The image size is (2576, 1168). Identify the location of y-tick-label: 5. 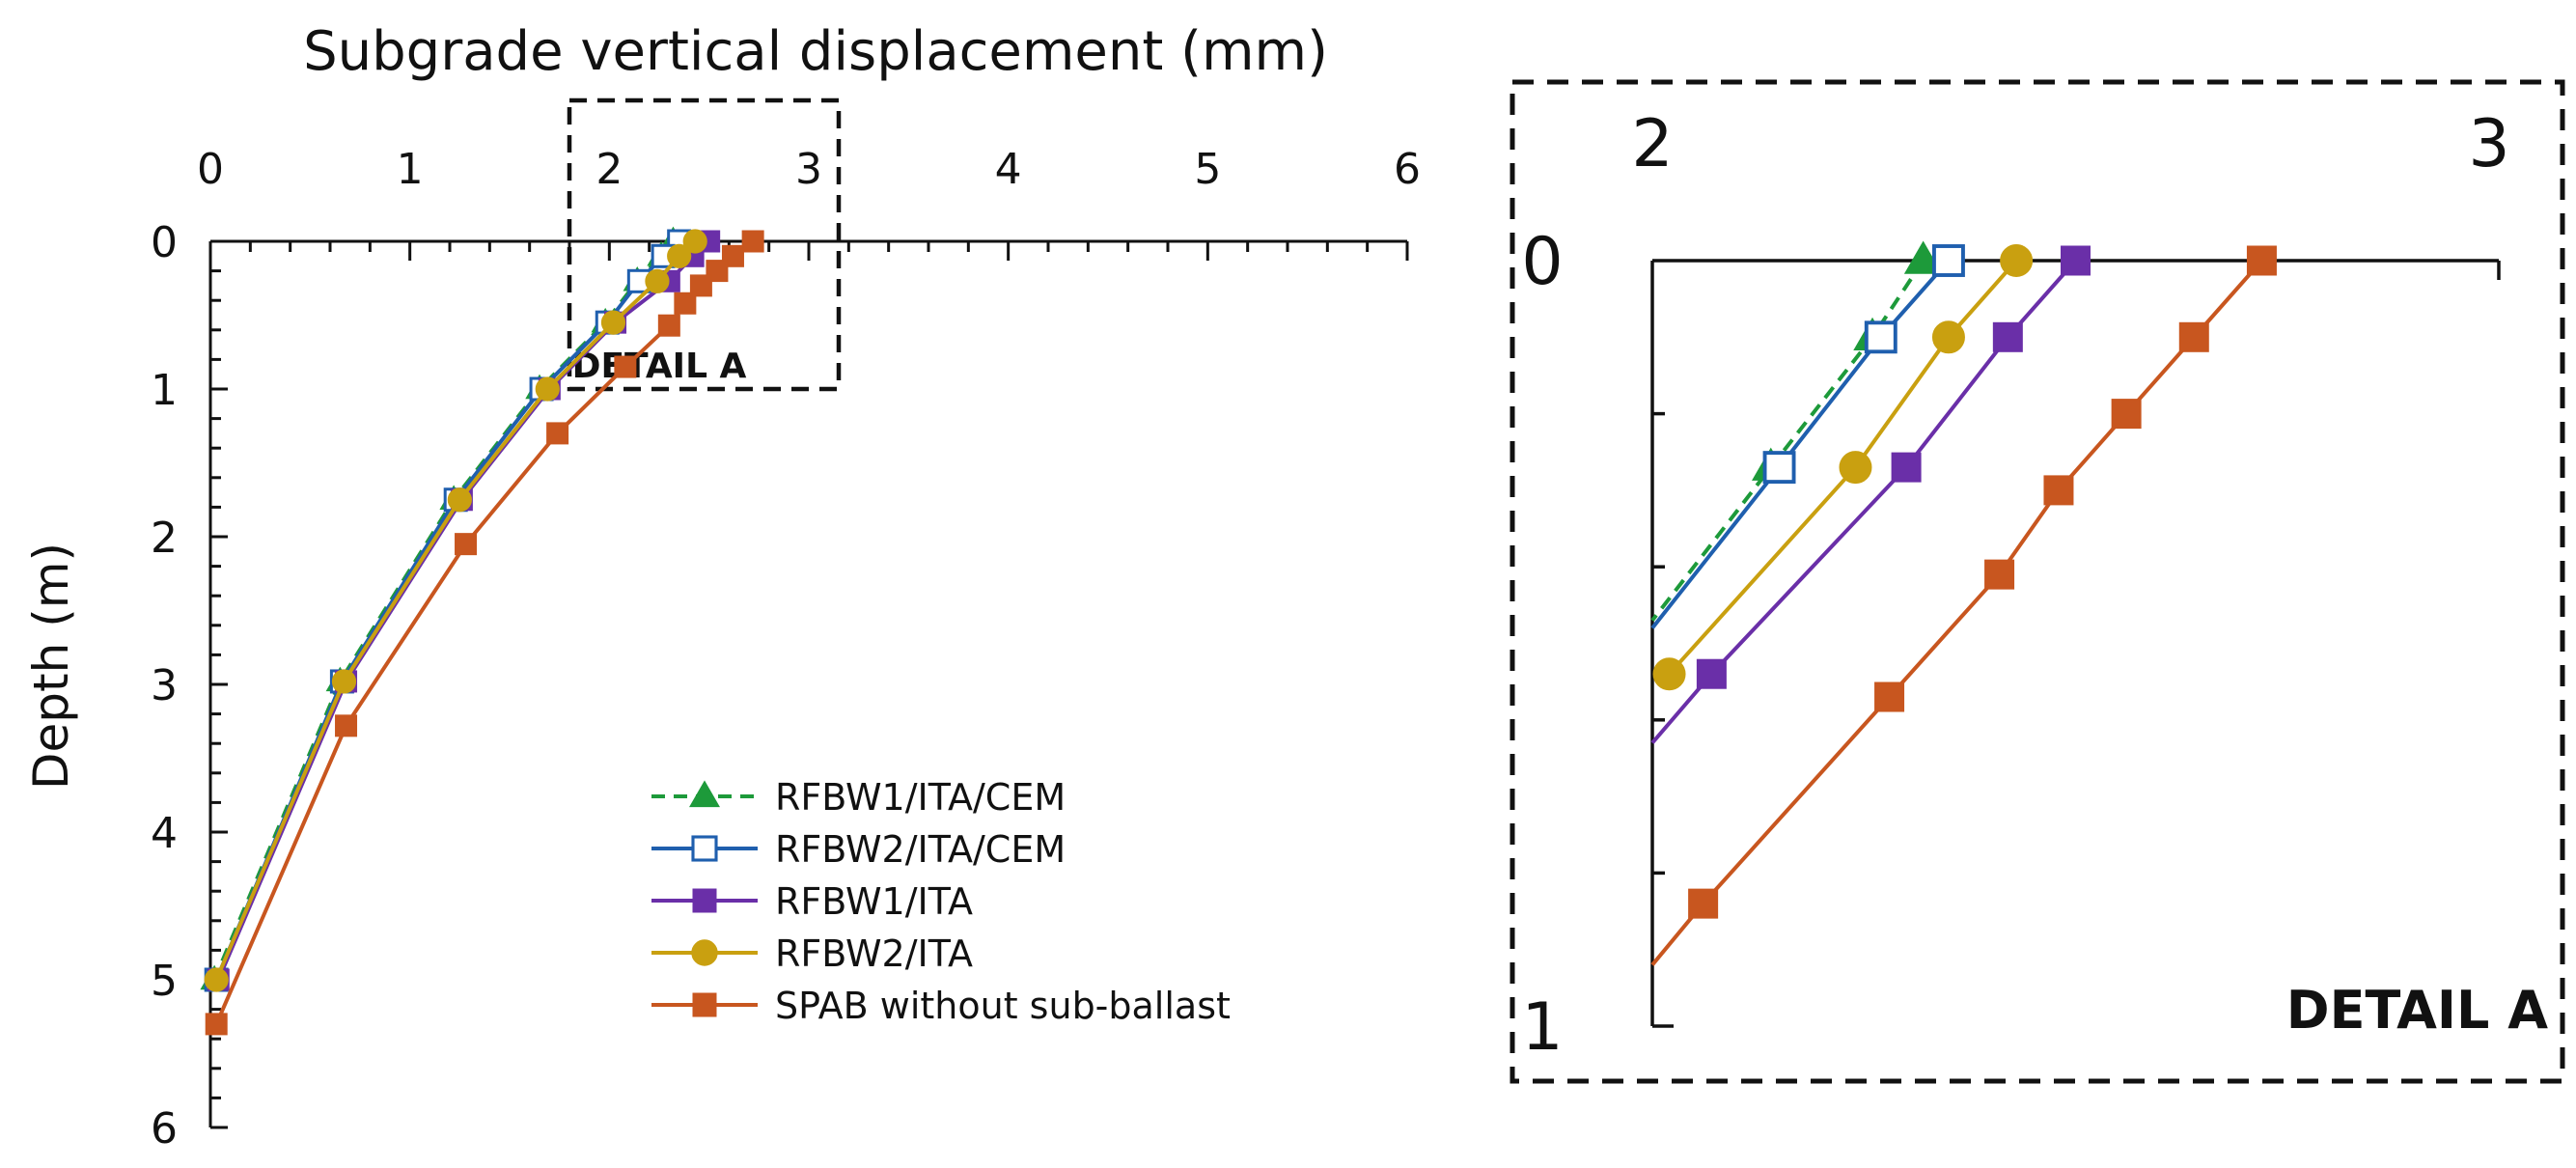
(164, 982).